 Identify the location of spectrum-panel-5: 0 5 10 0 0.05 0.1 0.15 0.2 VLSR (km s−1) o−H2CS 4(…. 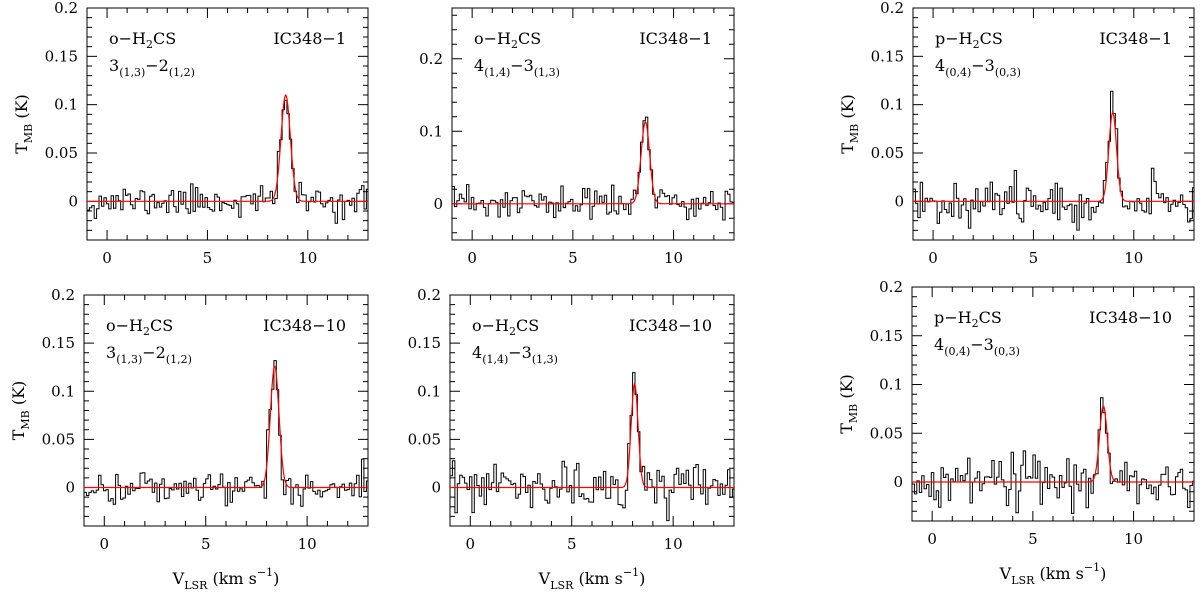
(571, 439).